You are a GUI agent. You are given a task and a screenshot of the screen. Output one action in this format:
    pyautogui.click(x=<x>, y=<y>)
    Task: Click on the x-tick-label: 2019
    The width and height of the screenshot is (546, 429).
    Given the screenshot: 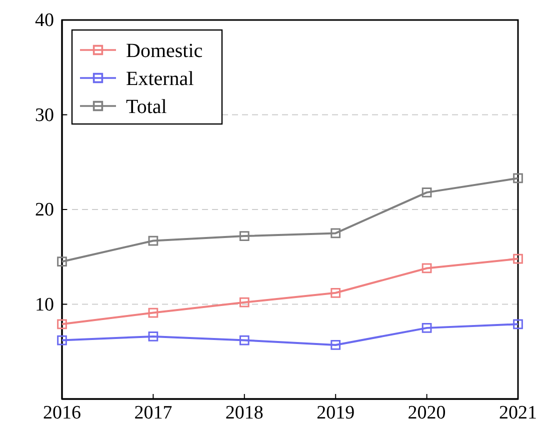 What is the action you would take?
    pyautogui.click(x=335, y=413)
    